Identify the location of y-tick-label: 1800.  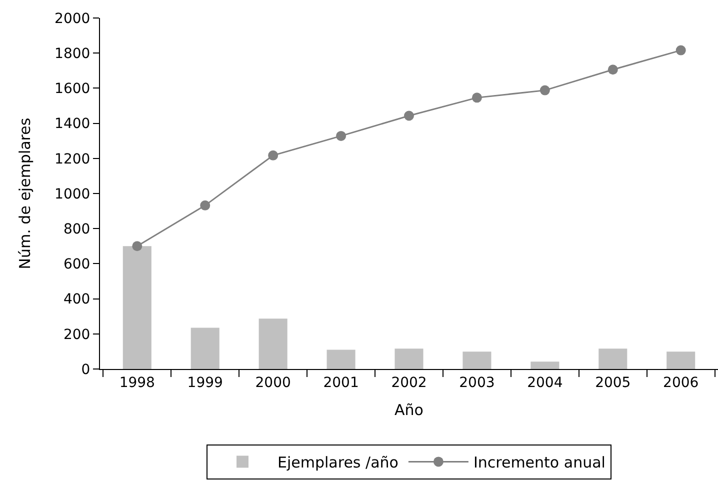
(72, 54).